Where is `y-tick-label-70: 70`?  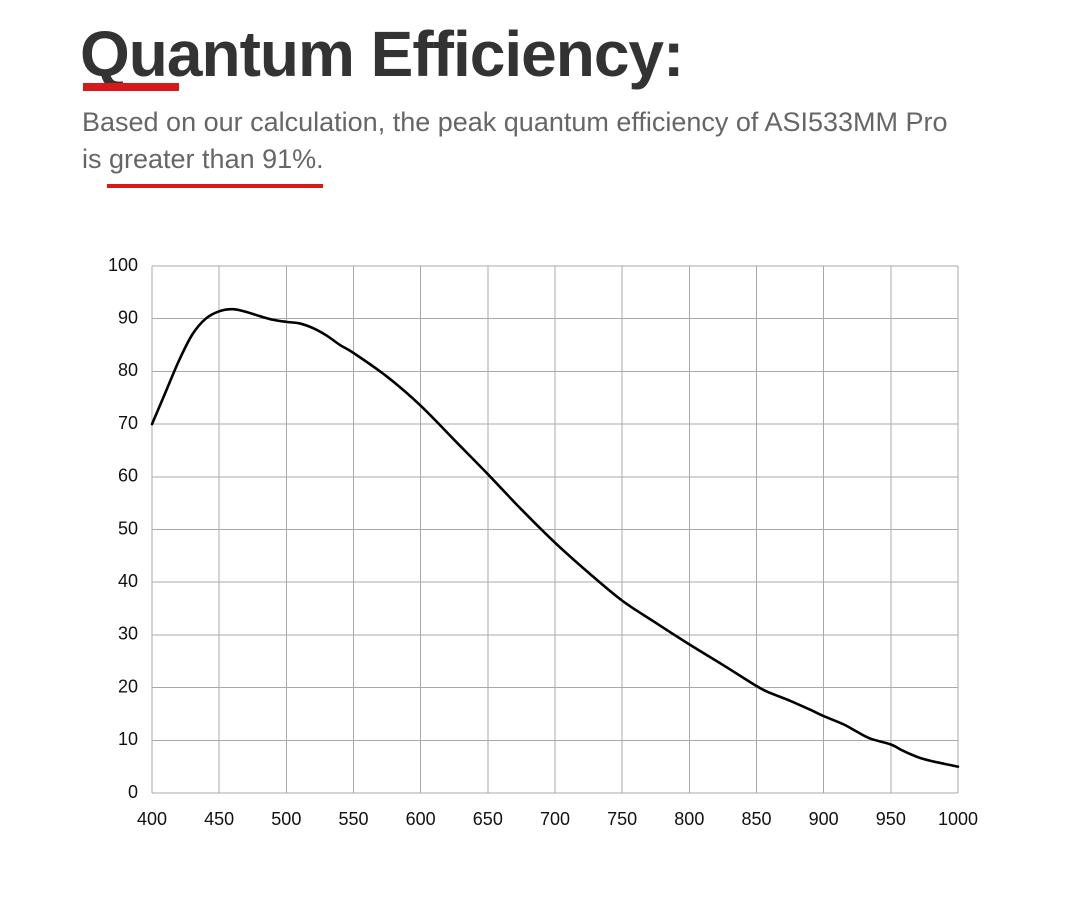
y-tick-label-70: 70 is located at coordinates (128, 423).